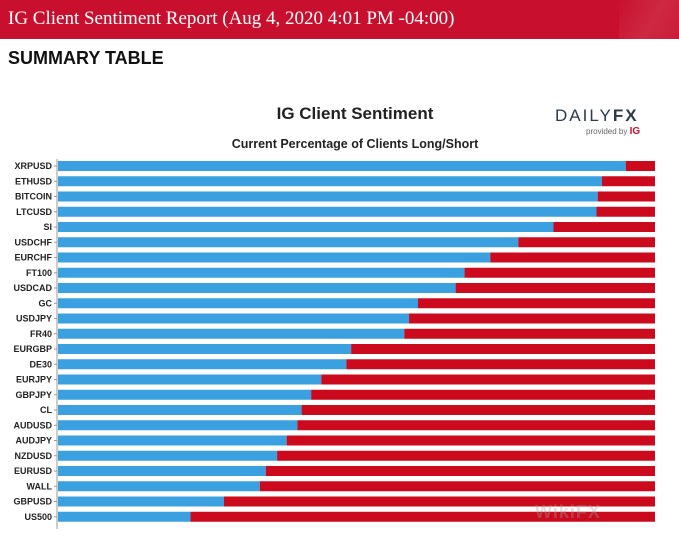 This screenshot has width=679, height=547. I want to click on long-bar-usdcad, so click(257, 288).